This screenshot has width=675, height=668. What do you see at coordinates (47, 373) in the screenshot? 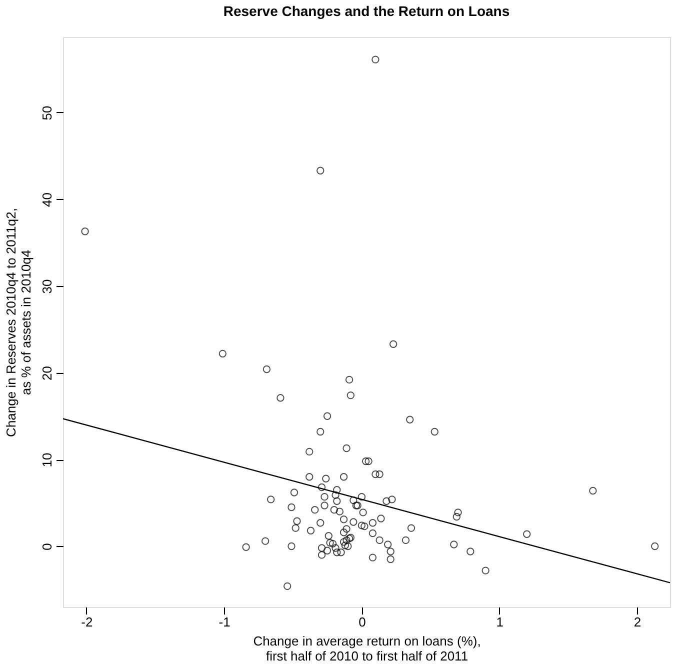
I see `y-tick-label: 20` at bounding box center [47, 373].